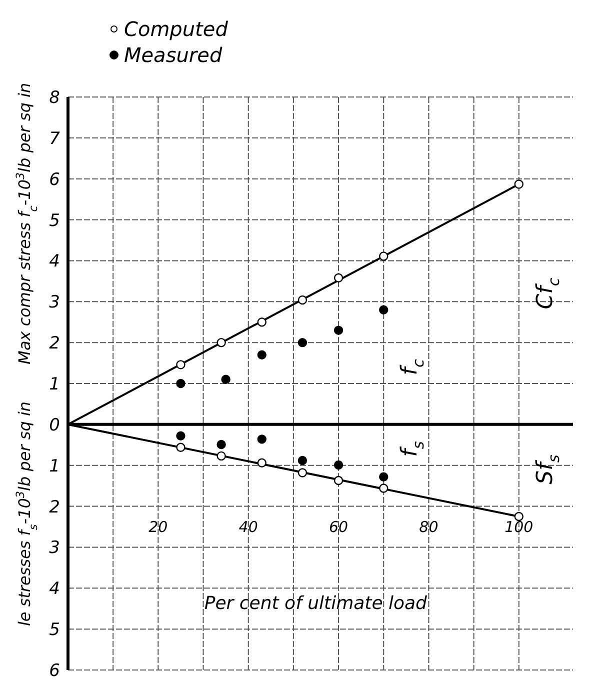 The image size is (593, 696). Describe the element at coordinates (54, 425) in the screenshot. I see `y-tick-label: 0` at that location.